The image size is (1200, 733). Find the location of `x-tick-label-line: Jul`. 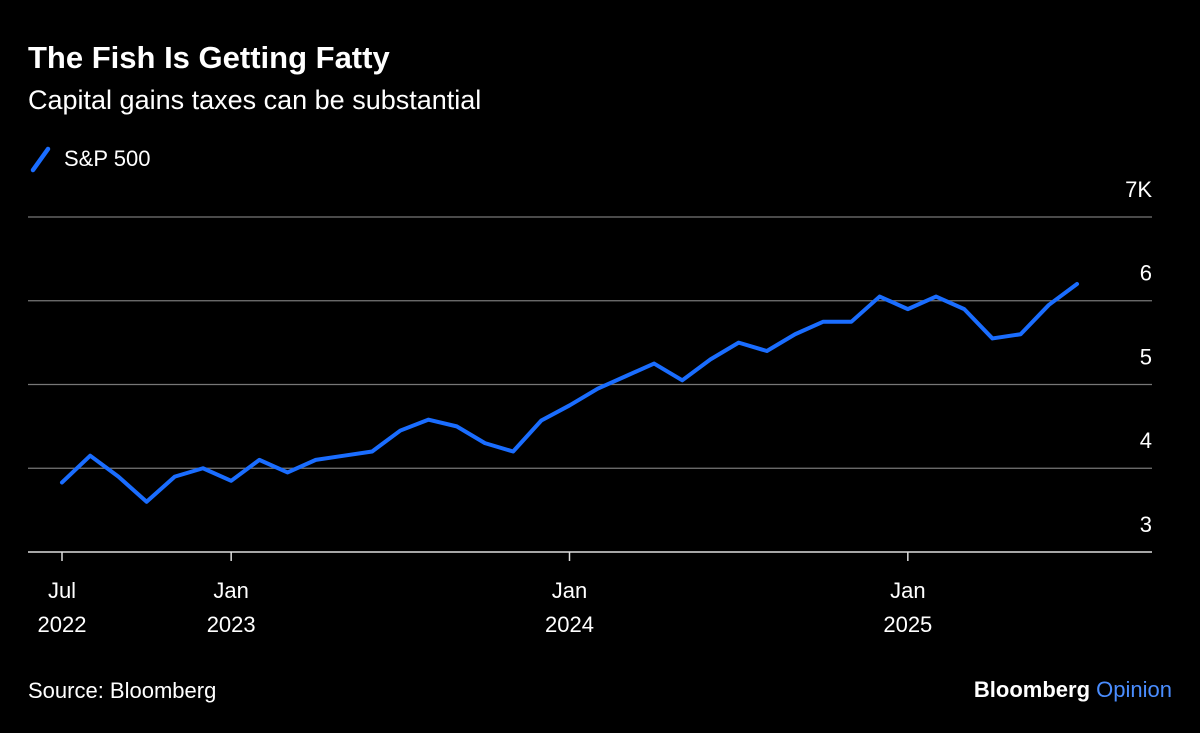

x-tick-label-line: Jul is located at coordinates (62, 590).